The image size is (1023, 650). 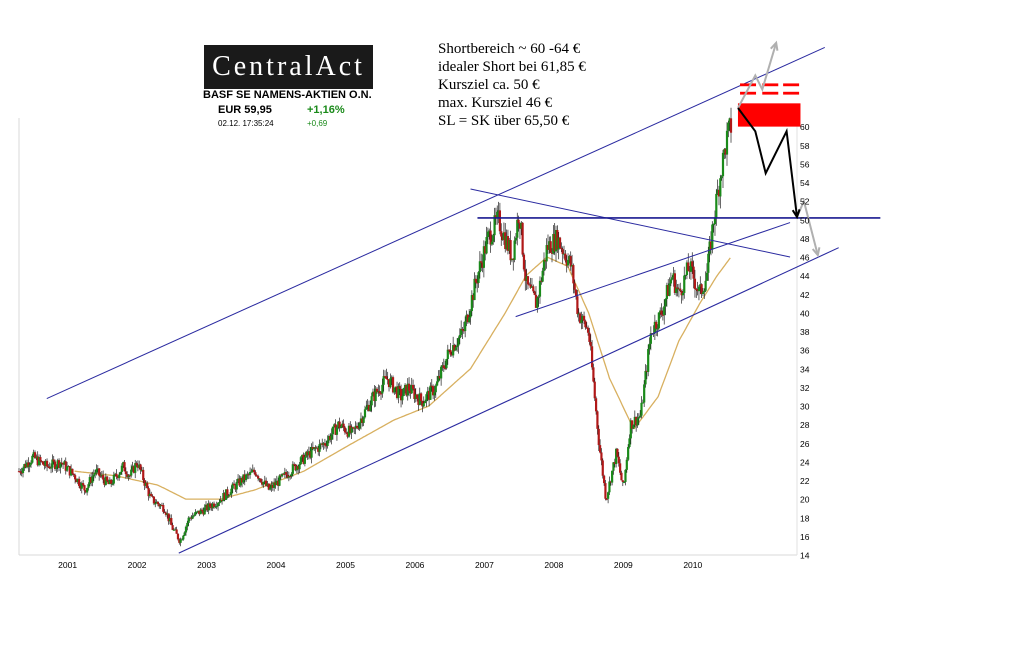 What do you see at coordinates (805, 518) in the screenshot?
I see `y-tick-label: 18` at bounding box center [805, 518].